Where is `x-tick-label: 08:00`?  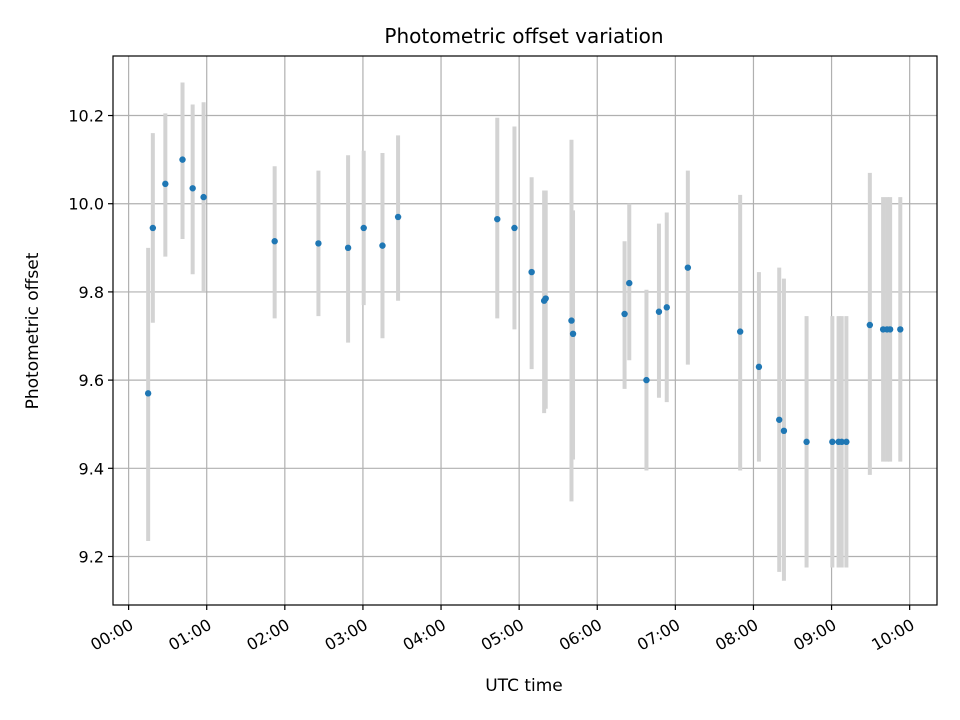 x-tick-label: 08:00 is located at coordinates (736, 635).